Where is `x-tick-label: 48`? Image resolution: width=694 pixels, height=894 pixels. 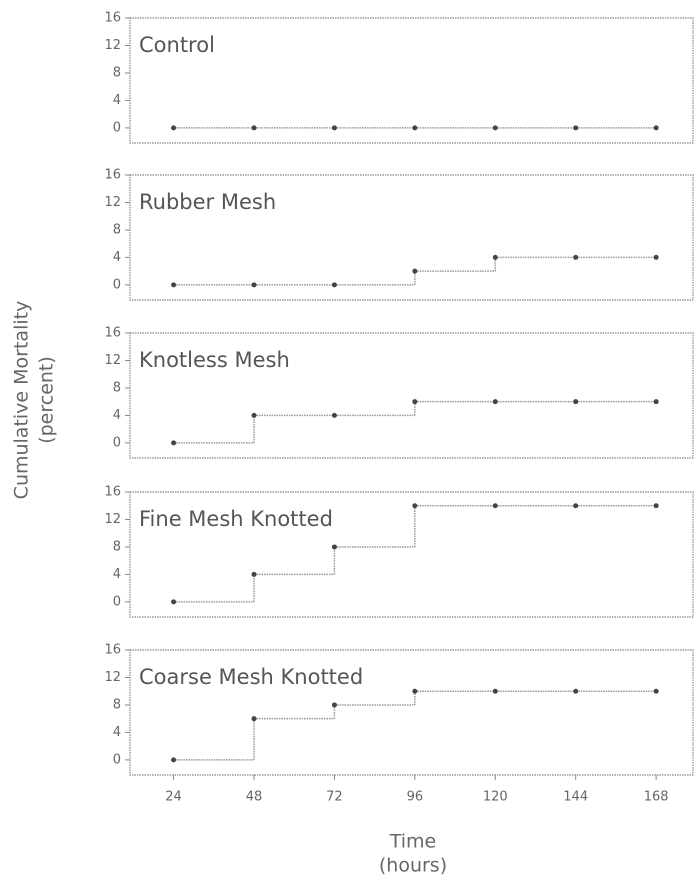 x-tick-label: 48 is located at coordinates (254, 797).